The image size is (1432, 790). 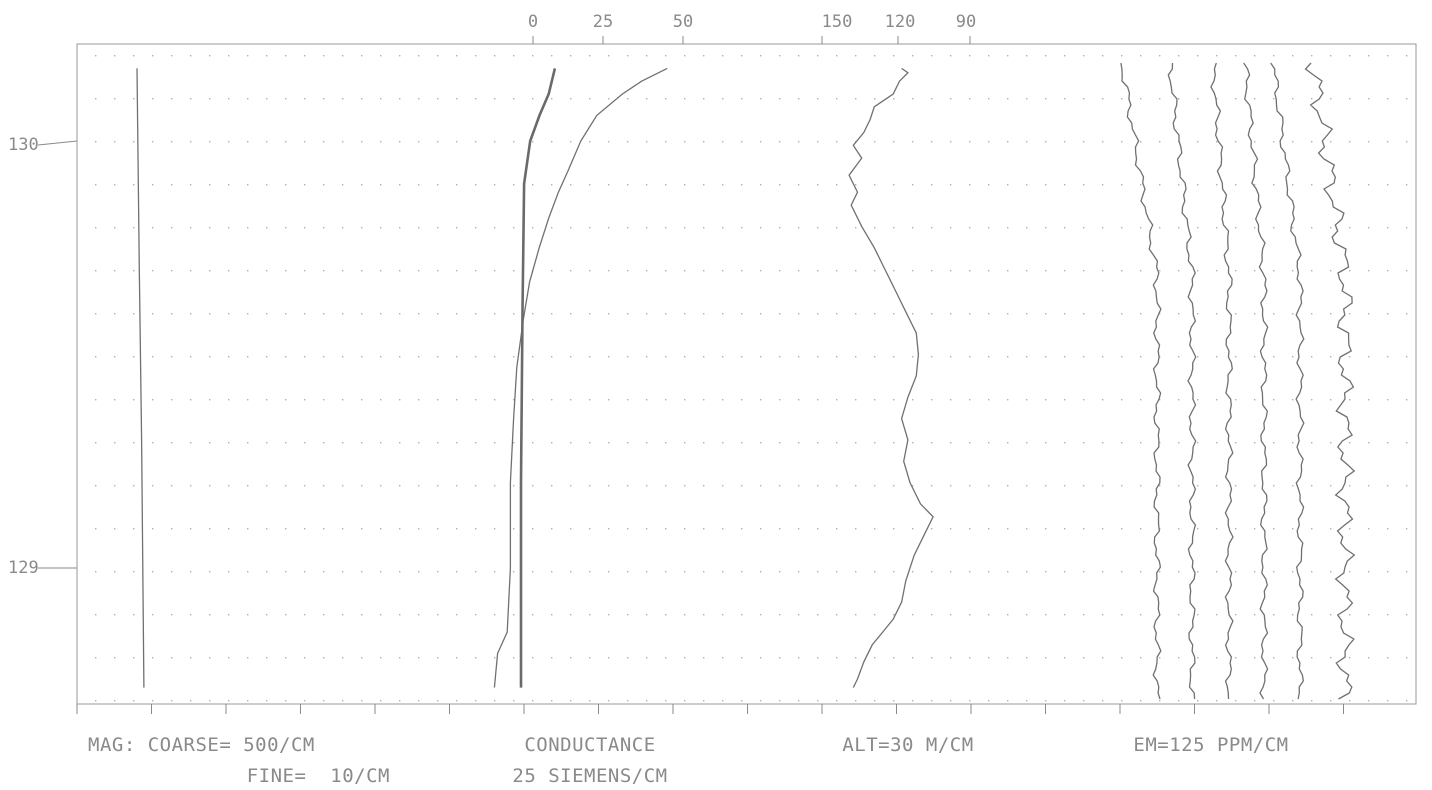 I want to click on altitude-scale: ALT=30 M/CM, so click(x=907, y=745).